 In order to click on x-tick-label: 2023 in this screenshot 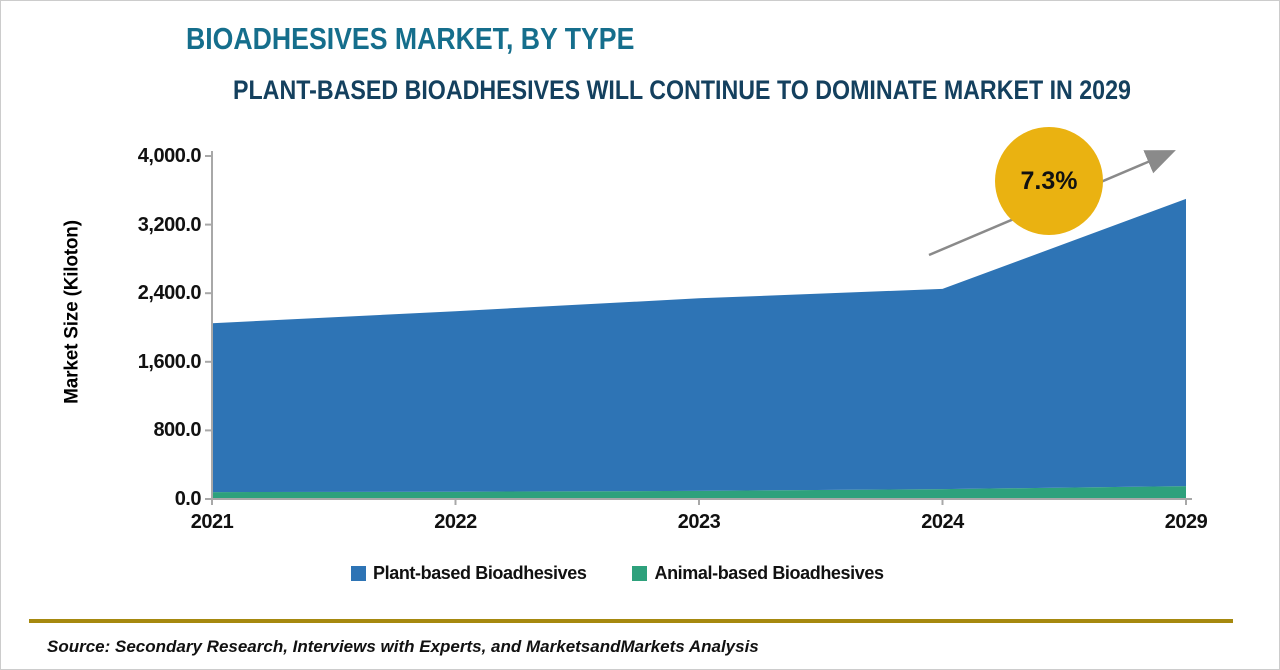, I will do `click(699, 522)`.